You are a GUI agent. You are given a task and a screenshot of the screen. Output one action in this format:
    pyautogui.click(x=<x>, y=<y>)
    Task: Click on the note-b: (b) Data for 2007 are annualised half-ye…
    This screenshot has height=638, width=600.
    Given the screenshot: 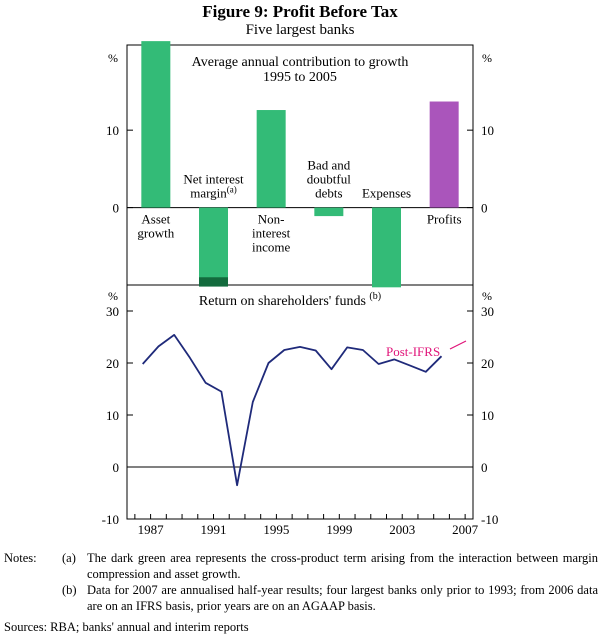 What is the action you would take?
    pyautogui.click(x=301, y=598)
    